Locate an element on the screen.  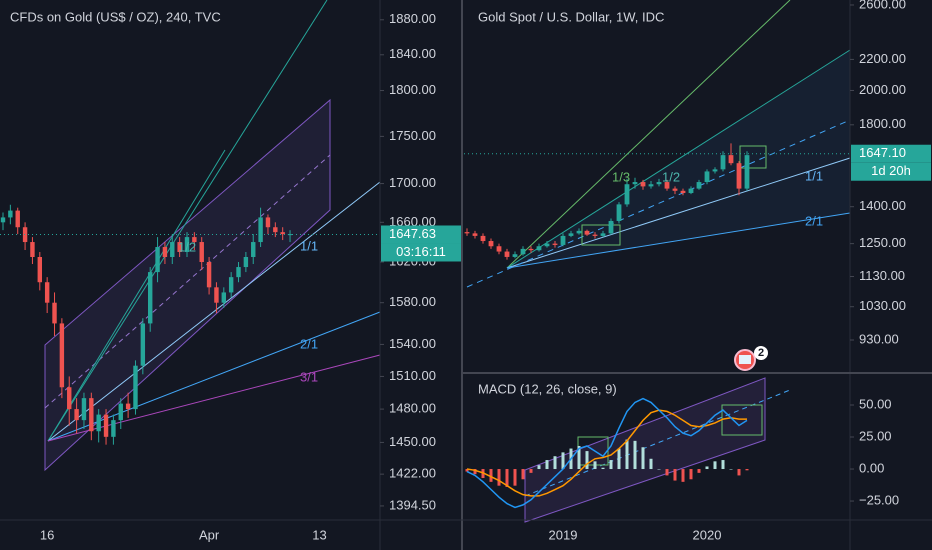
x-tick-label: Apr is located at coordinates (209, 534).